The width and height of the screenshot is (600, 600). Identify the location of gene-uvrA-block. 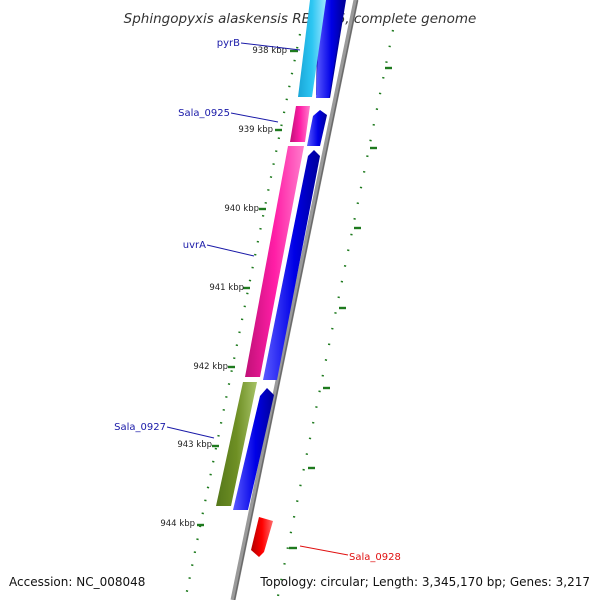
(274, 261).